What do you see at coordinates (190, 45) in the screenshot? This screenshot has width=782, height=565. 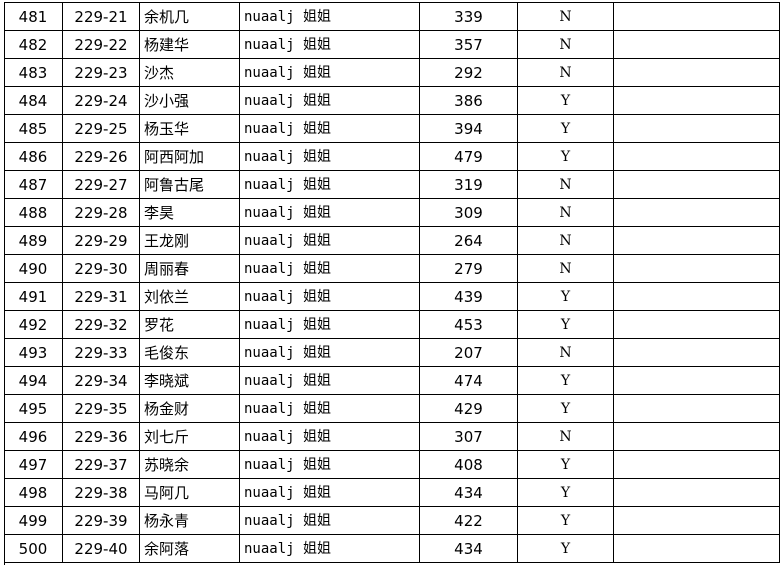 I see `name: 杨建华` at bounding box center [190, 45].